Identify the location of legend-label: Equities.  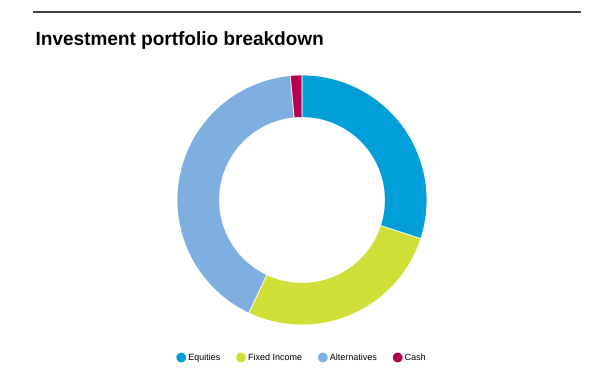
(204, 357).